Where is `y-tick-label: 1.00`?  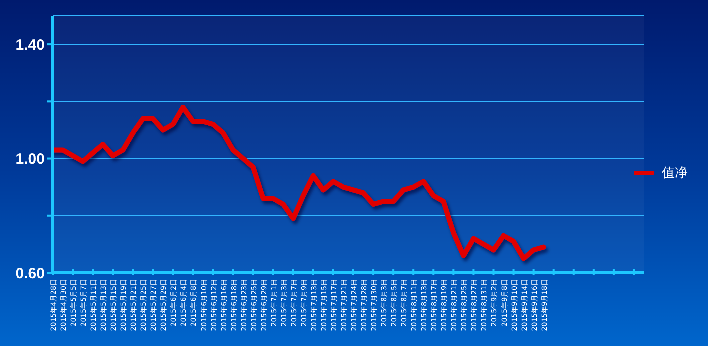 y-tick-label: 1.00 is located at coordinates (30, 159).